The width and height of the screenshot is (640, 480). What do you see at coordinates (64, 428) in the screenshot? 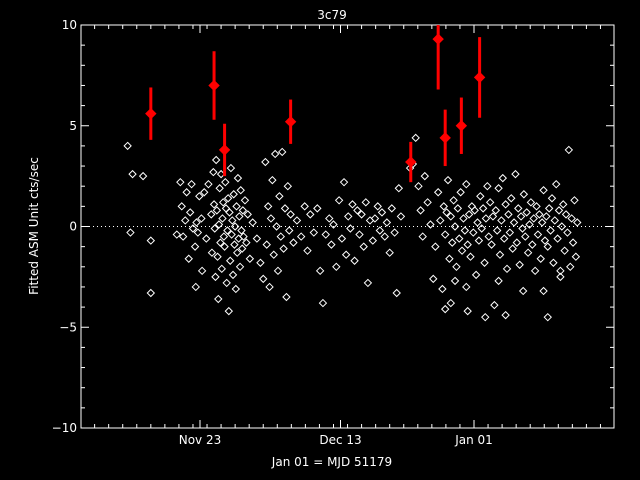
I see `y-tick-label: −10` at bounding box center [64, 428].